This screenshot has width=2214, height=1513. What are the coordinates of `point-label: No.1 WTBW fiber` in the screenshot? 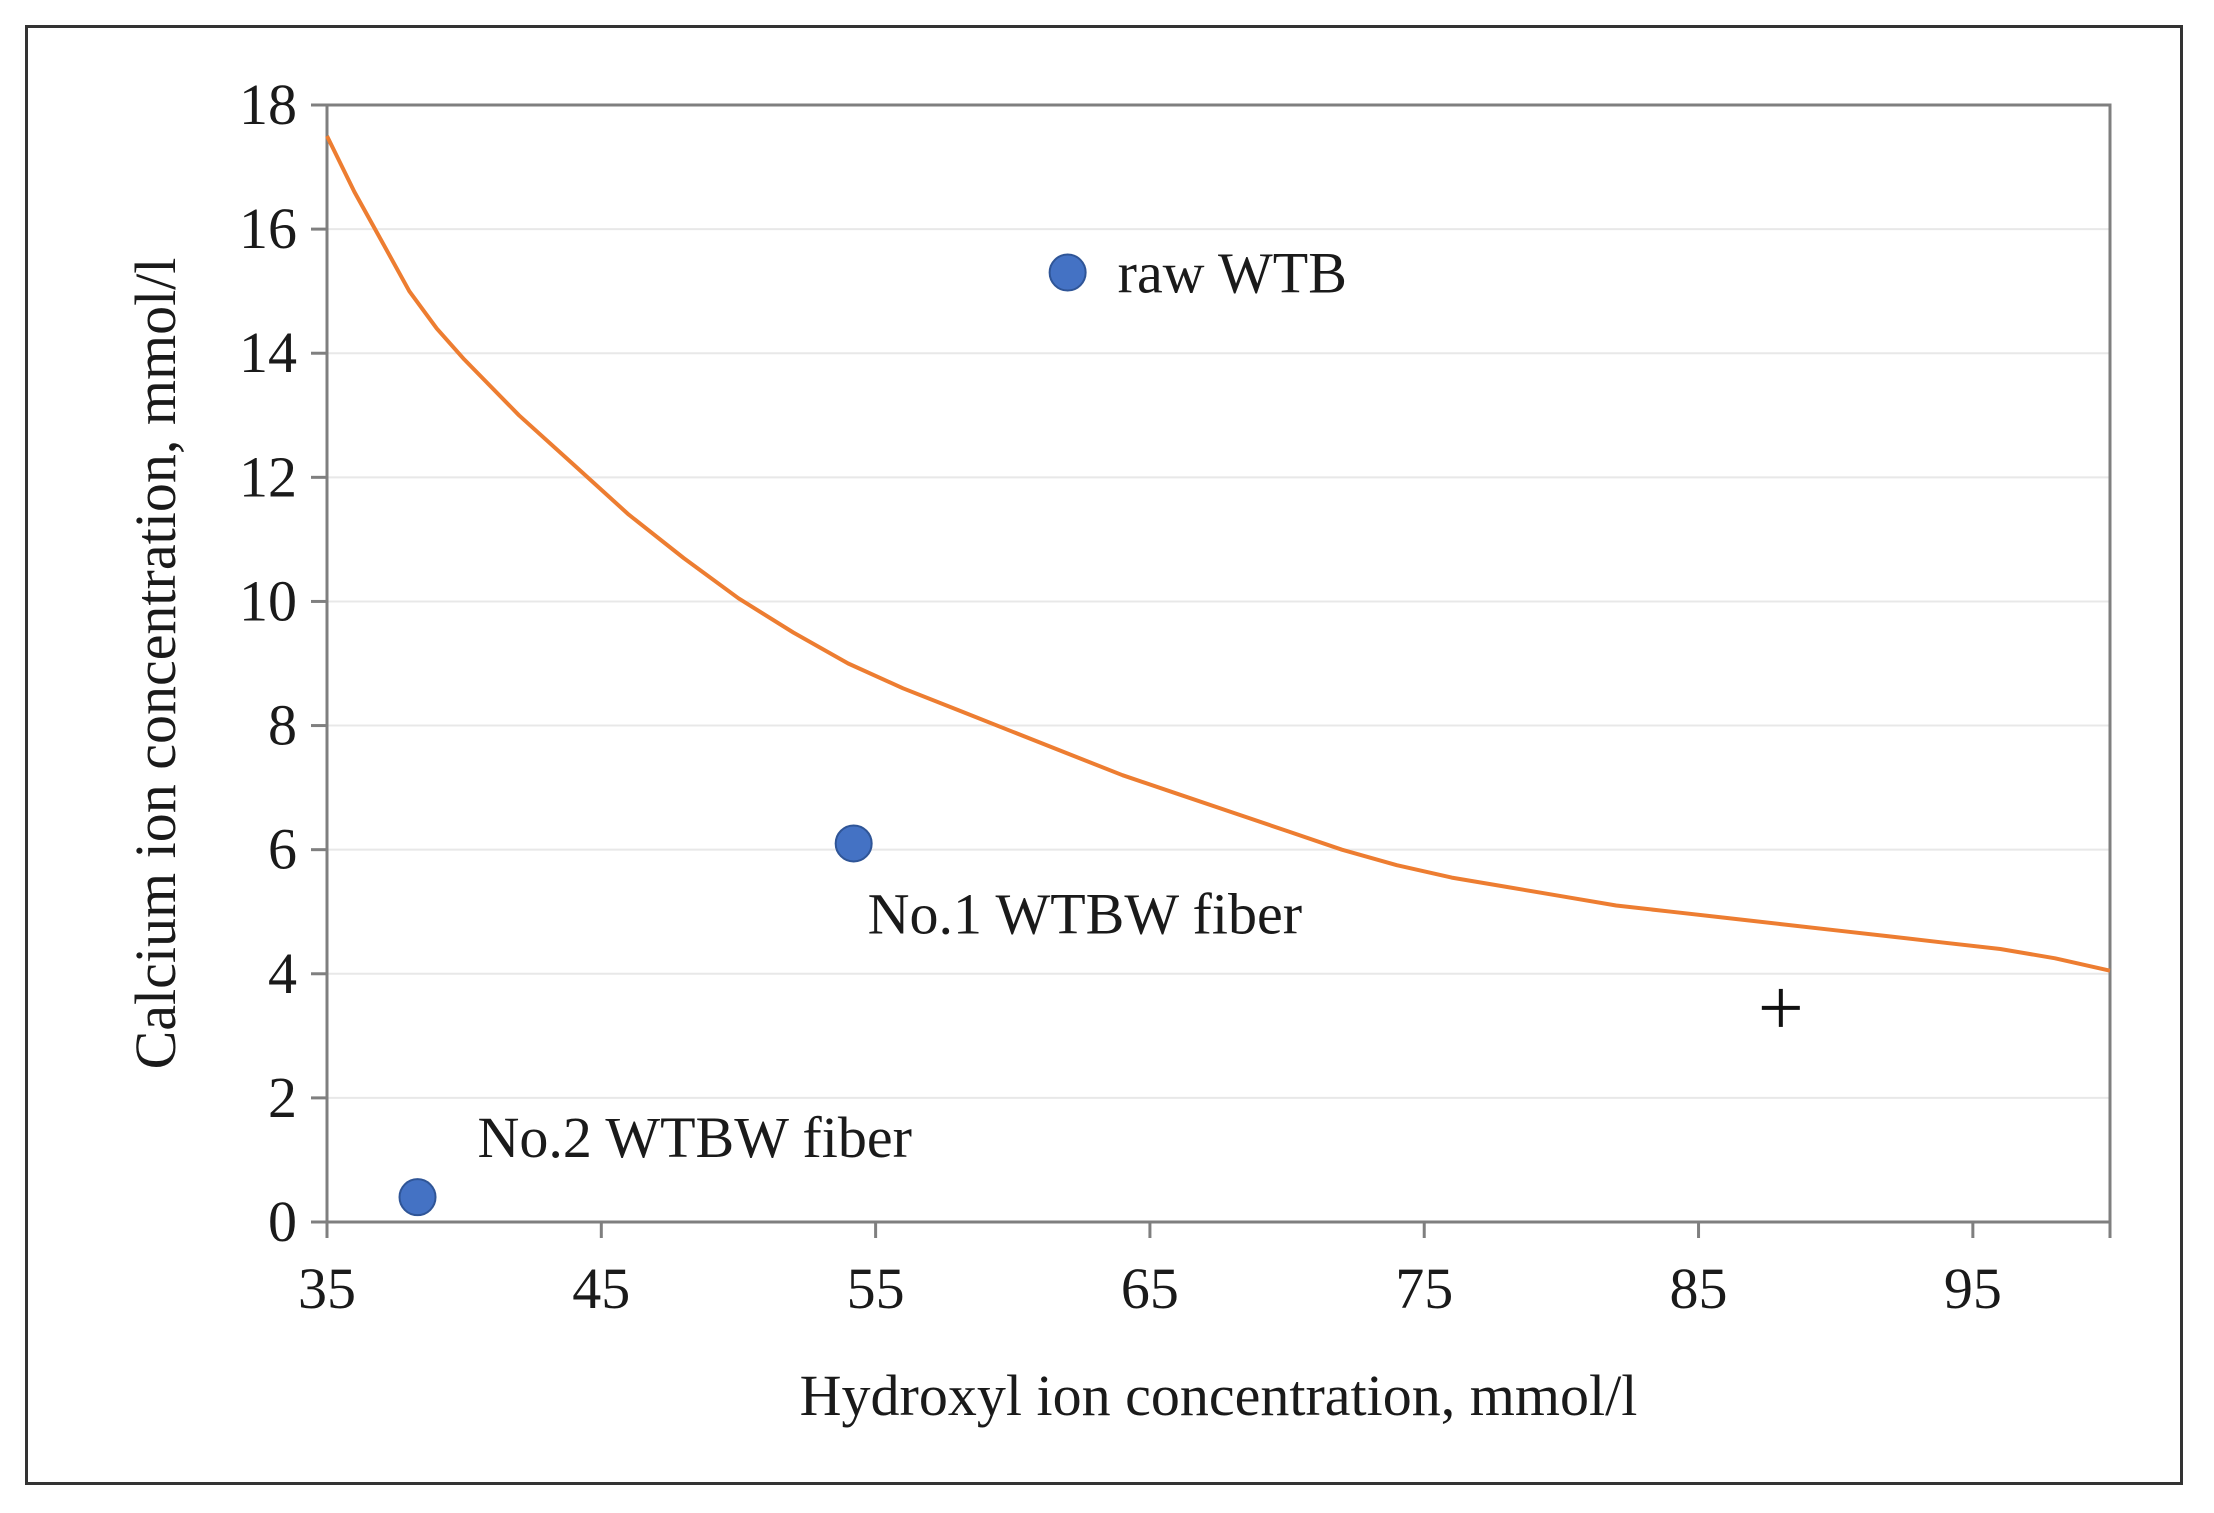 It's located at (1085, 913).